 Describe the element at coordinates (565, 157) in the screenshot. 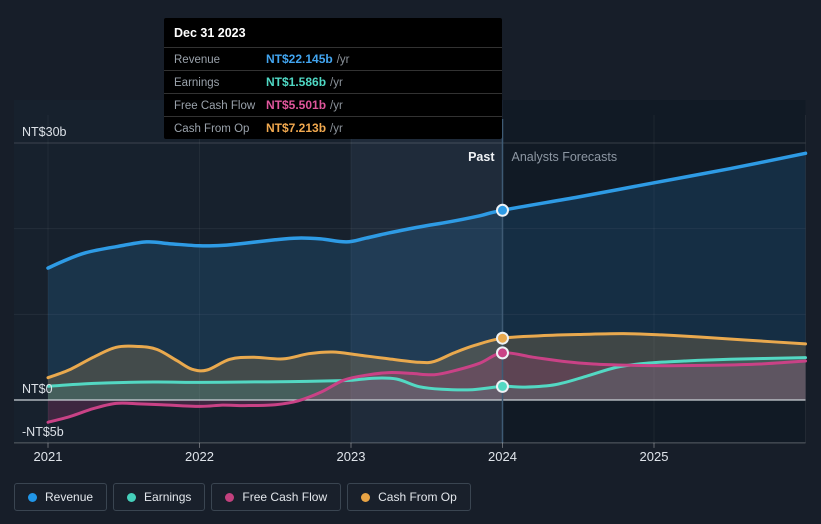

I see `analysts-forecasts-label: Analysts Forecasts` at that location.